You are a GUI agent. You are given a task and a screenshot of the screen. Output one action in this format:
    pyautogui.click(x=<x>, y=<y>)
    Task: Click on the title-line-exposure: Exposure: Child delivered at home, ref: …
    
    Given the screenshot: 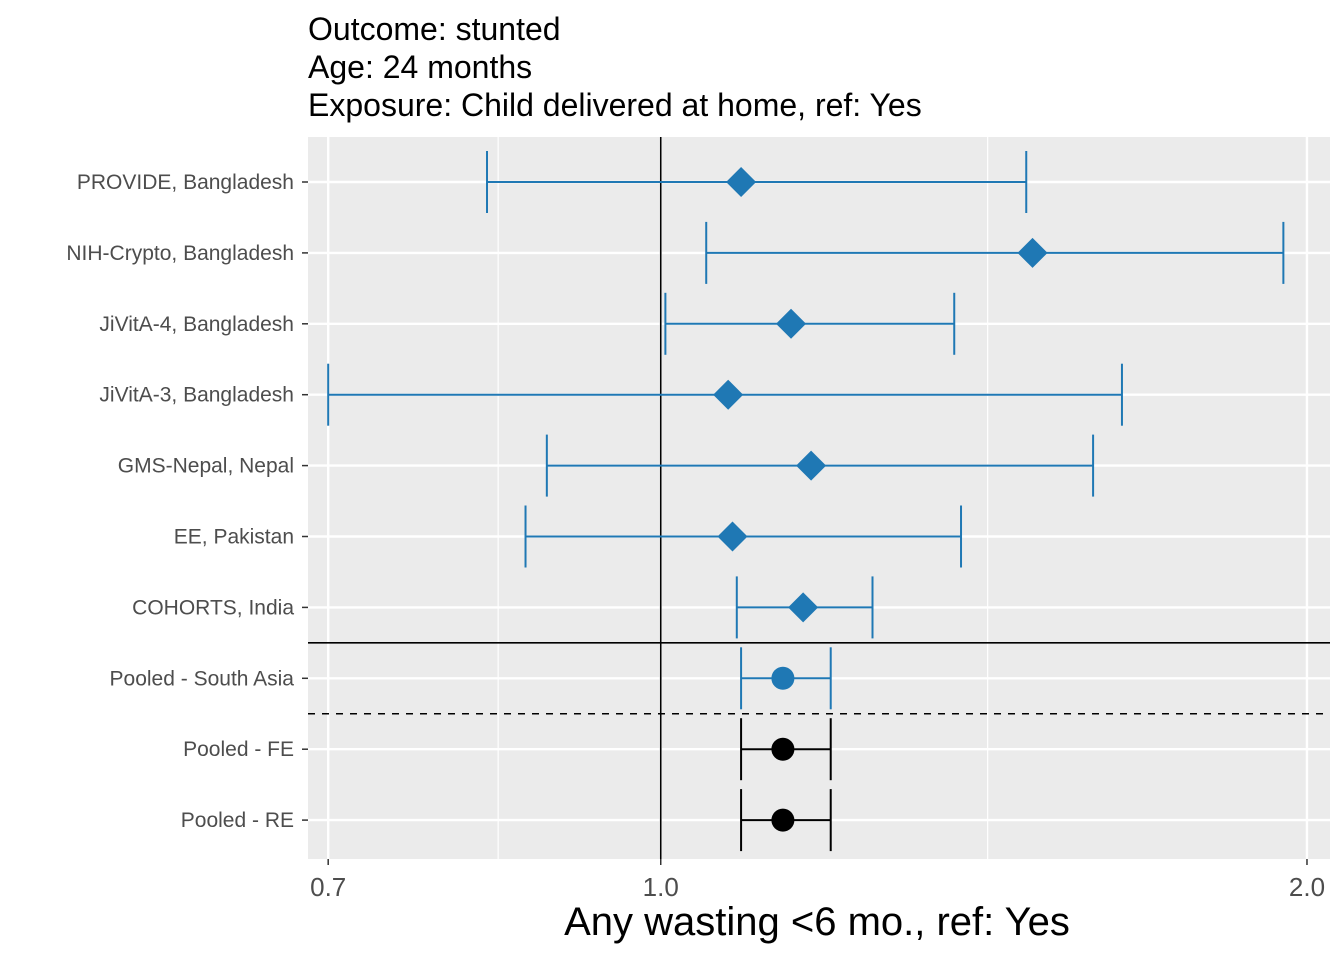 What is the action you would take?
    pyautogui.click(x=615, y=105)
    